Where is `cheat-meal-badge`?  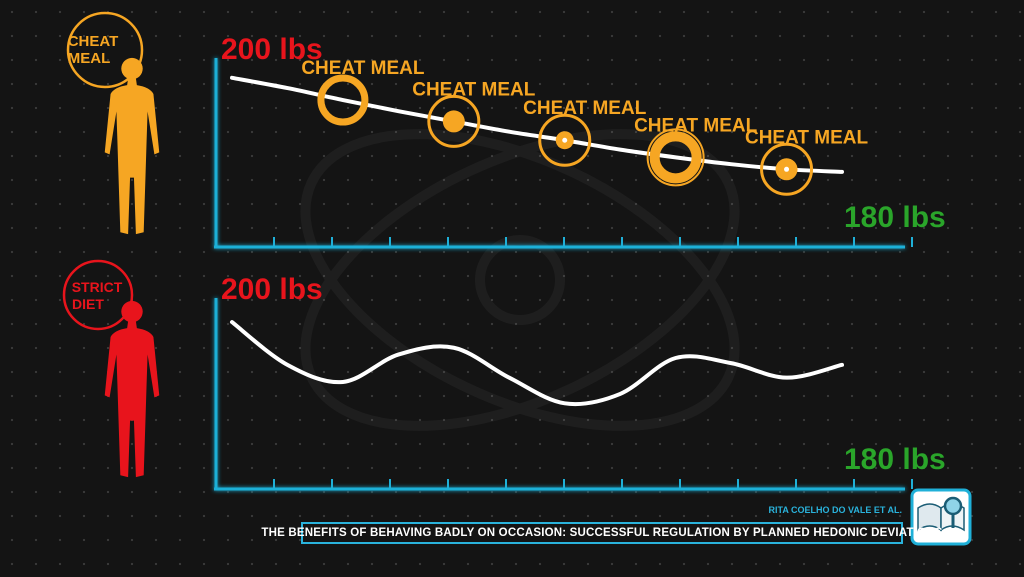 cheat-meal-badge is located at coordinates (105, 50).